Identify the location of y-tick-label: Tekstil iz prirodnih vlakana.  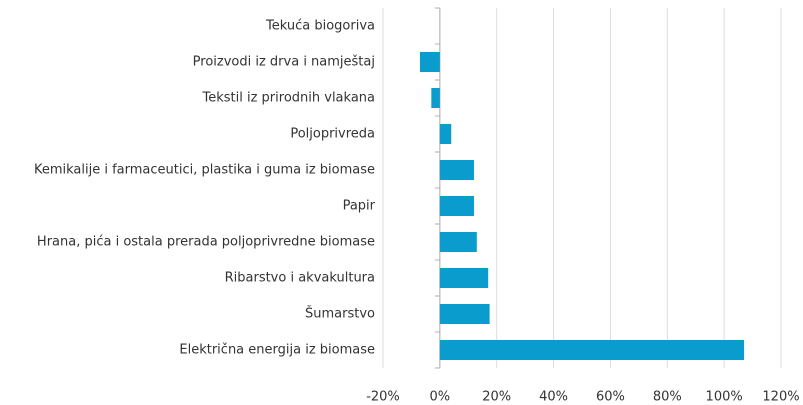
(289, 98).